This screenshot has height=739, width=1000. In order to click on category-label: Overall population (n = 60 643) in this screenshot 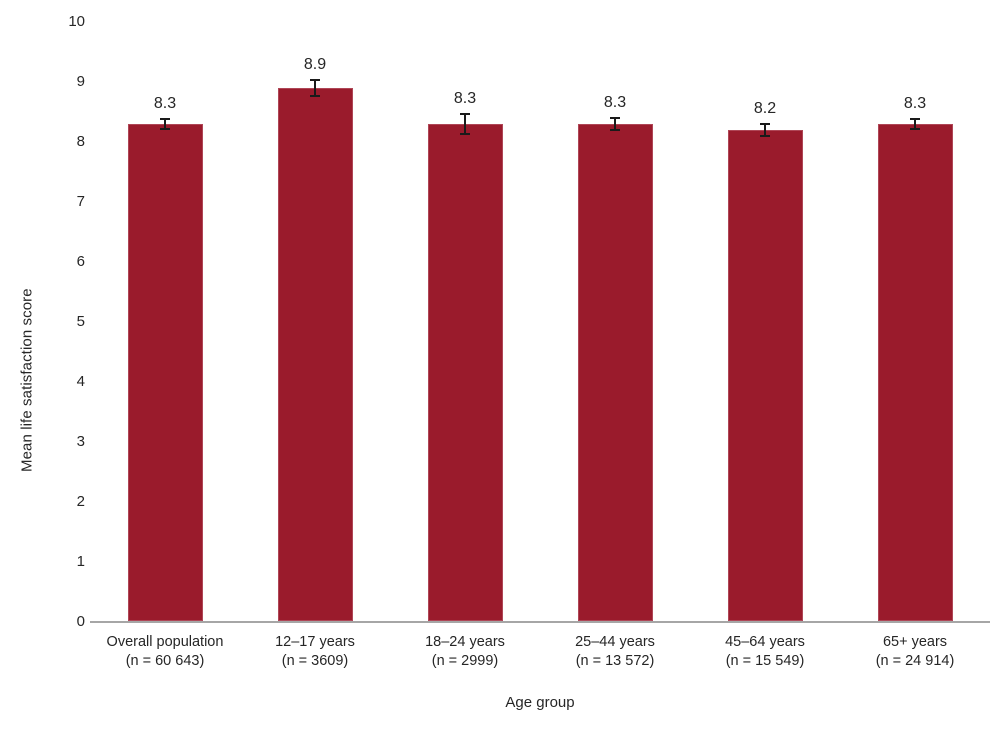, I will do `click(165, 652)`.